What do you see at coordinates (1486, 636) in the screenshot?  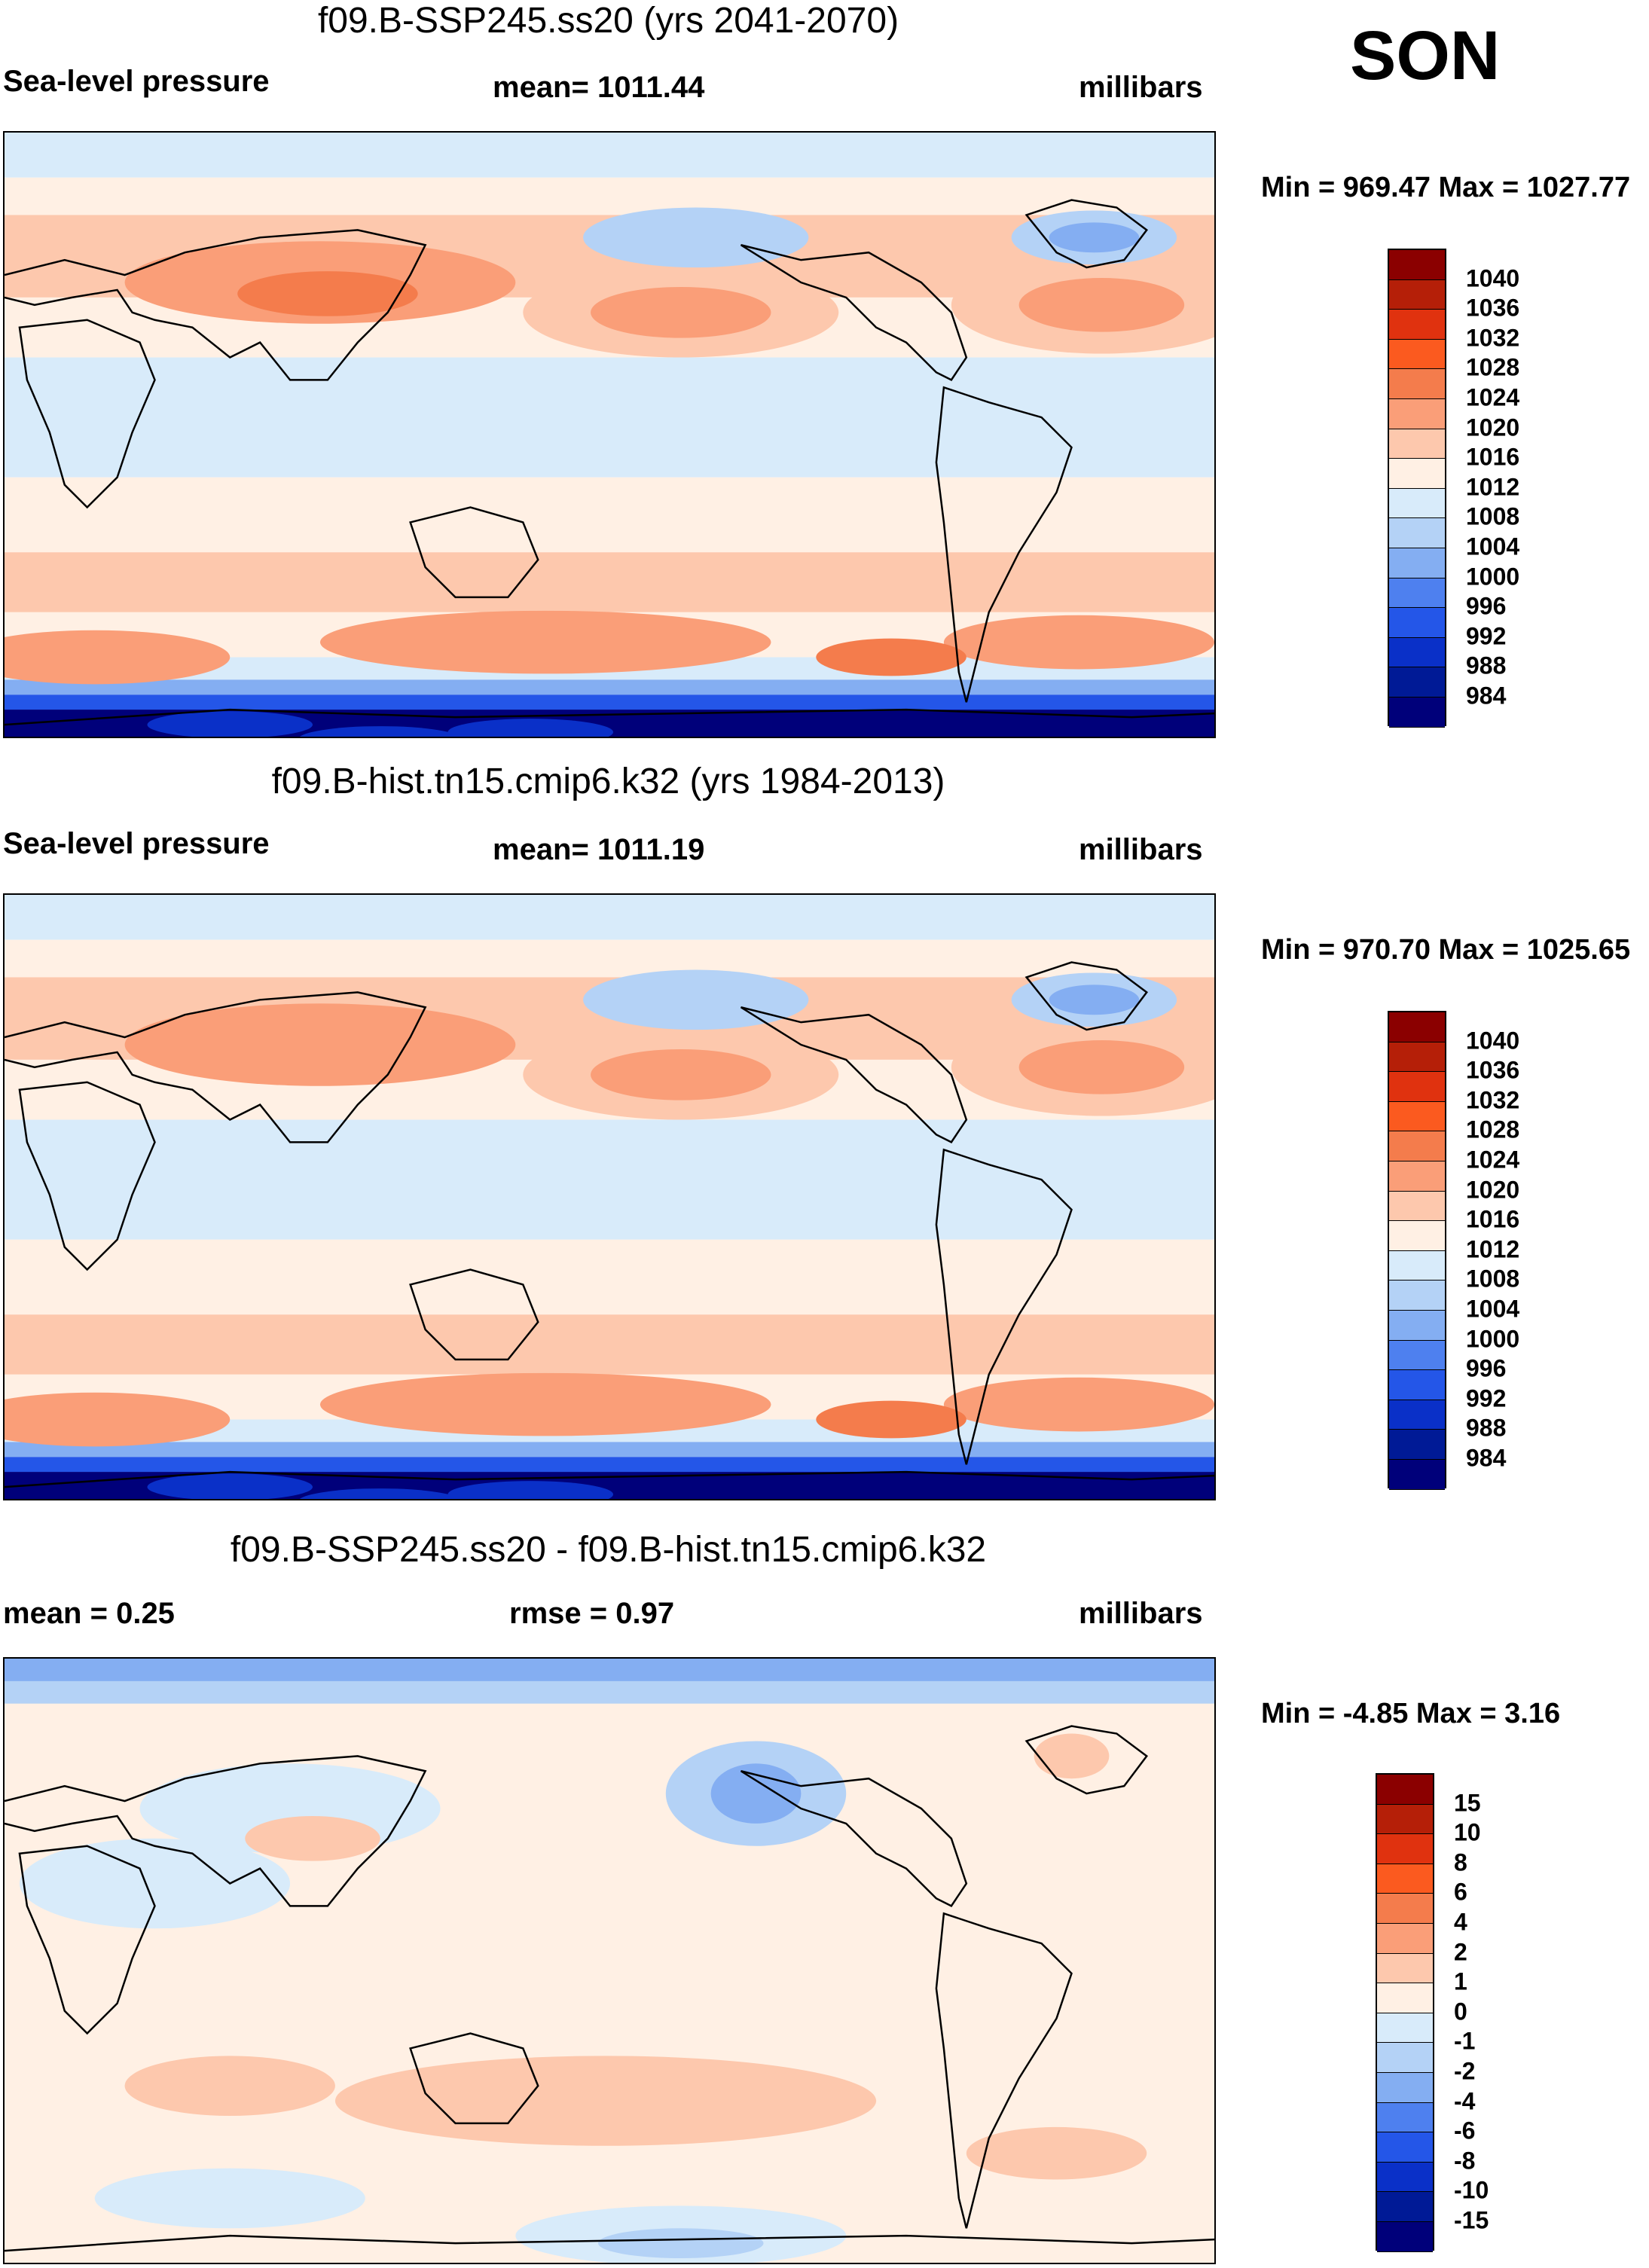 I see `colorbar-tick-label: 992` at bounding box center [1486, 636].